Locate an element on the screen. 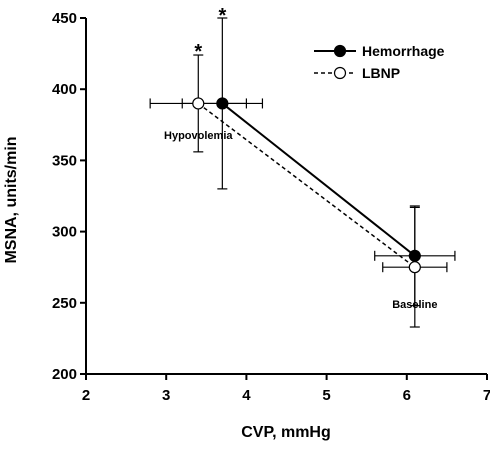 The height and width of the screenshot is (451, 490). y-tick-label: 300 is located at coordinates (64, 232).